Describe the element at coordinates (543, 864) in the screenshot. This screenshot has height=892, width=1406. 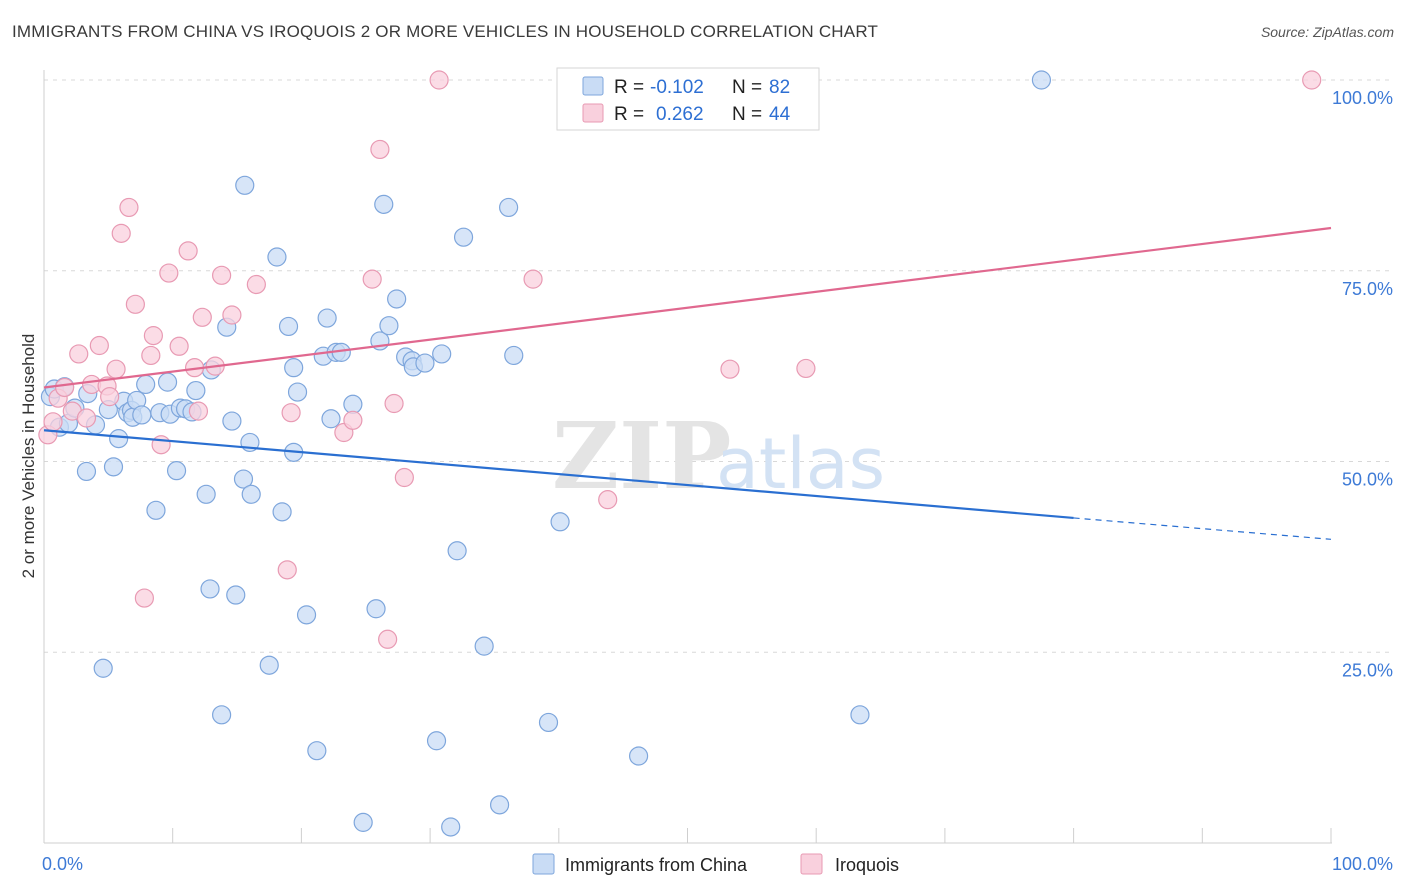
I see `bottom-legend-swatch-china` at that location.